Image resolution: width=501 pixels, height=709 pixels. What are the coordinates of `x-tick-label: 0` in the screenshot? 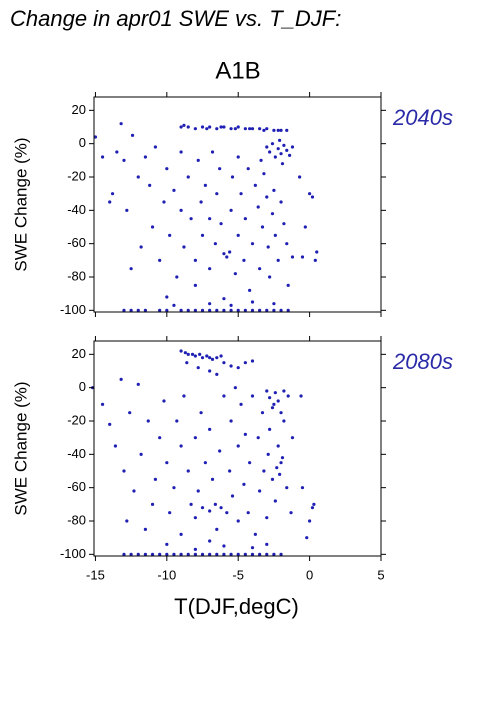 It's located at (309, 574).